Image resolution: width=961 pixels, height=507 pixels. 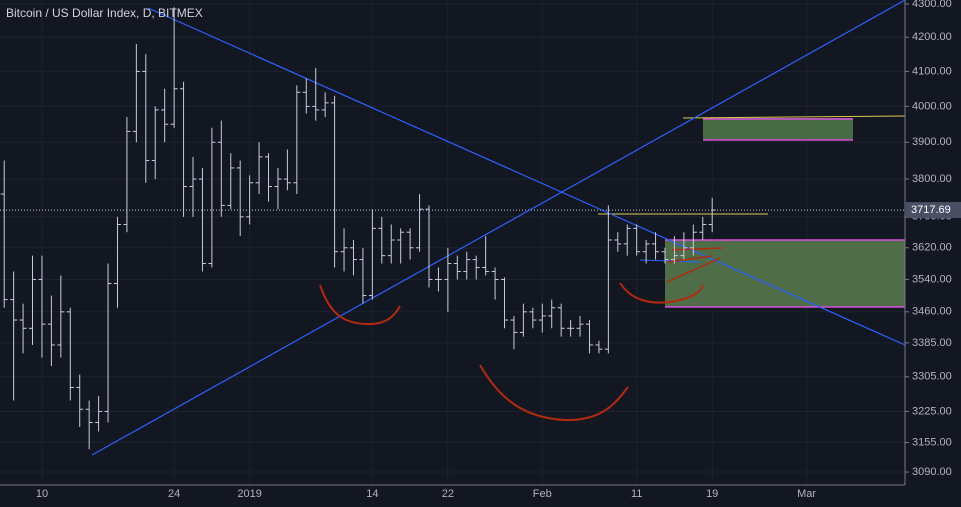 I want to click on y-tick-label: 3620.00, so click(x=932, y=248).